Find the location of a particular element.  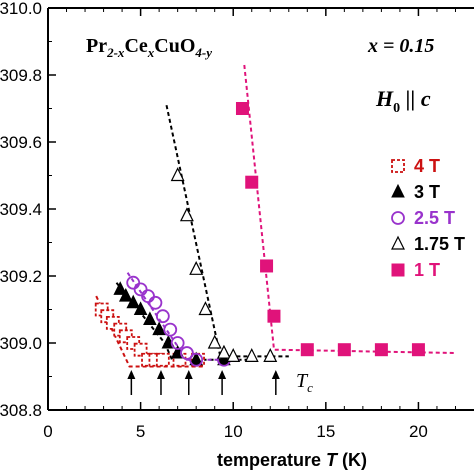

compound-formula: Pr2-xCexCuO4-y is located at coordinates (149, 47).